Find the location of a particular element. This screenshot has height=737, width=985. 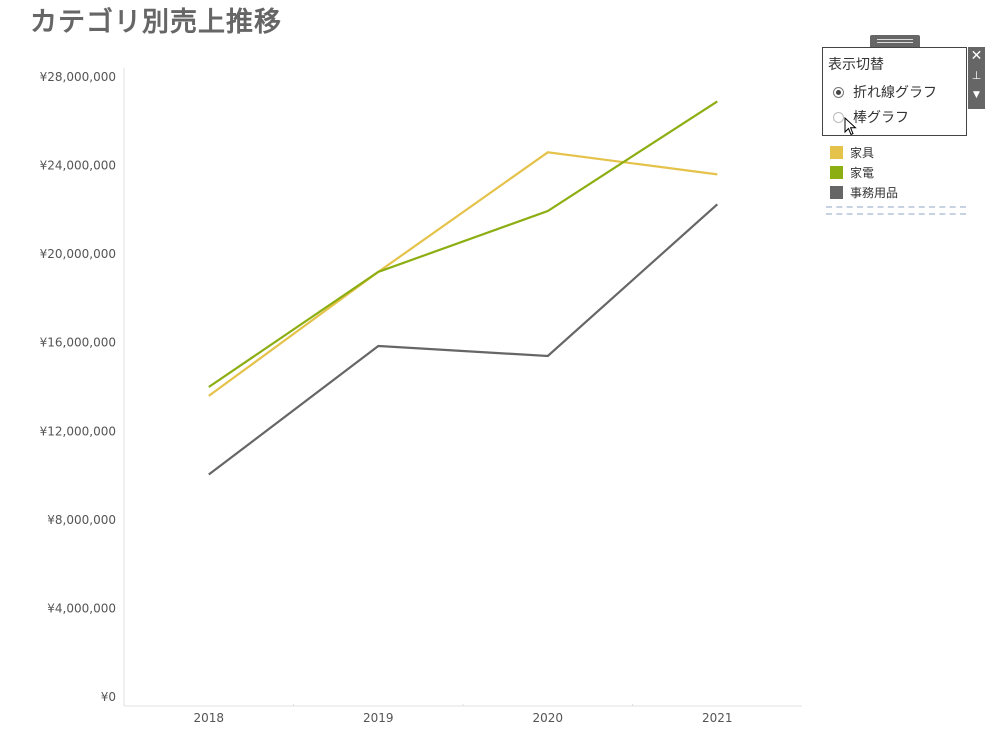

legend-label: 家具 is located at coordinates (862, 152).